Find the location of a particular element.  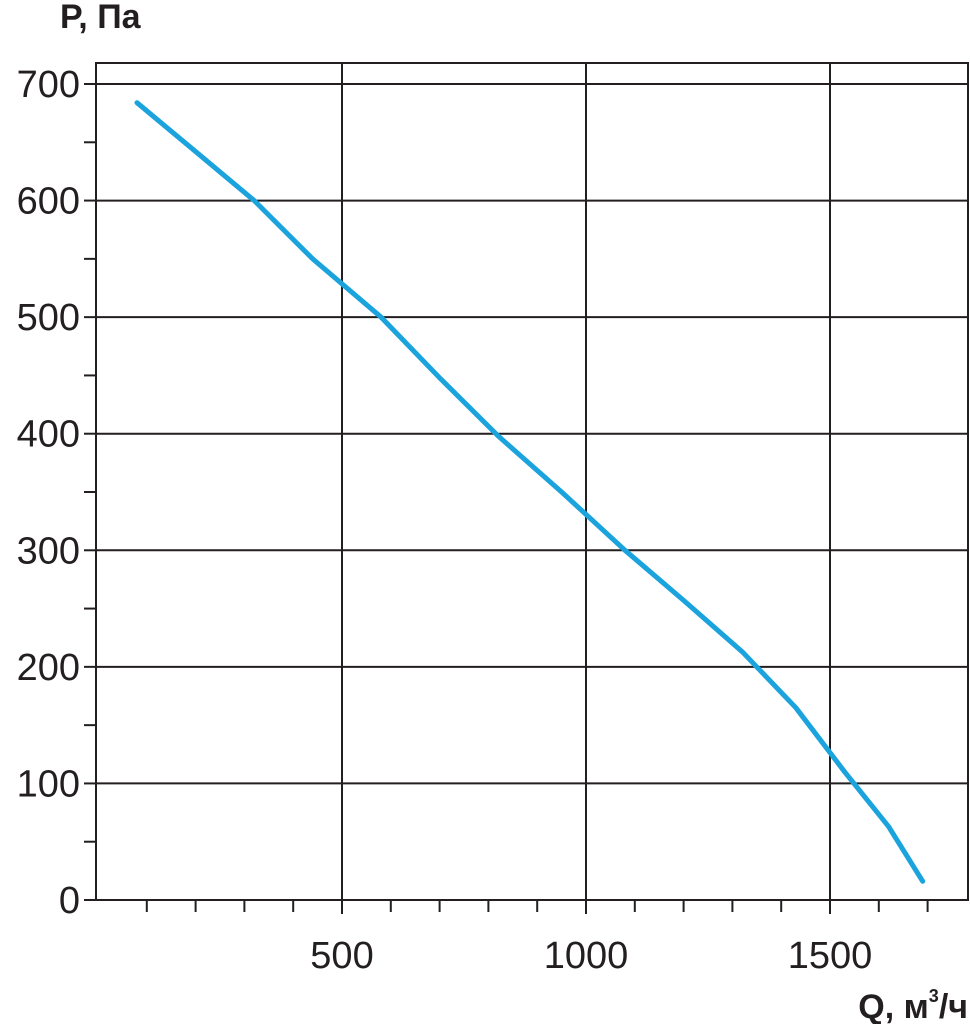

x-tick-label: 500 is located at coordinates (341, 956).